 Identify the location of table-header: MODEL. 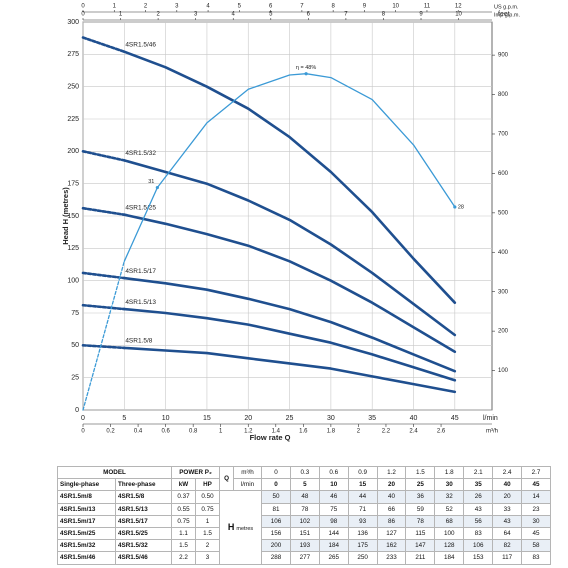
(114, 472).